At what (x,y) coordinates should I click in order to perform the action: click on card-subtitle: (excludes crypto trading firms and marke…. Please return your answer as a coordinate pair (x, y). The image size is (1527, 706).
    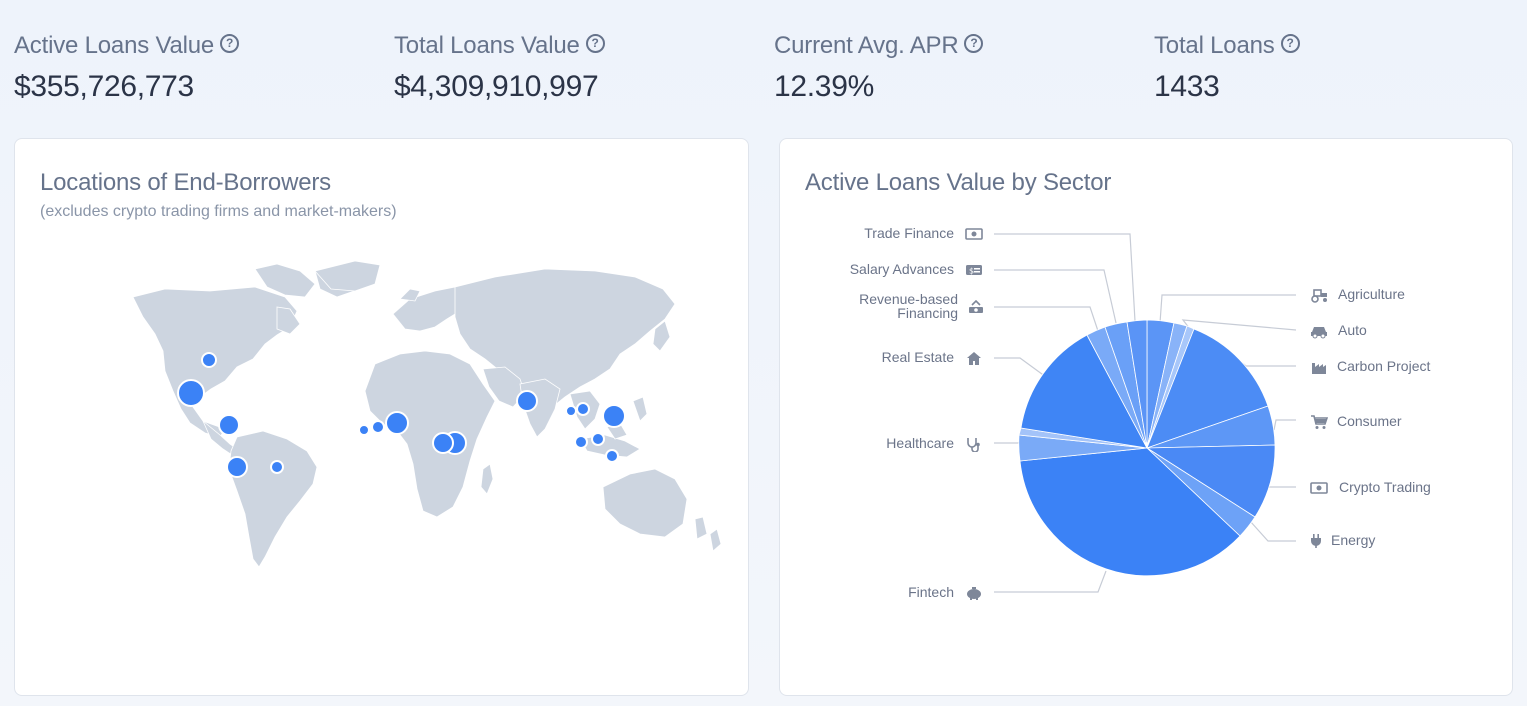
    Looking at the image, I should click on (218, 211).